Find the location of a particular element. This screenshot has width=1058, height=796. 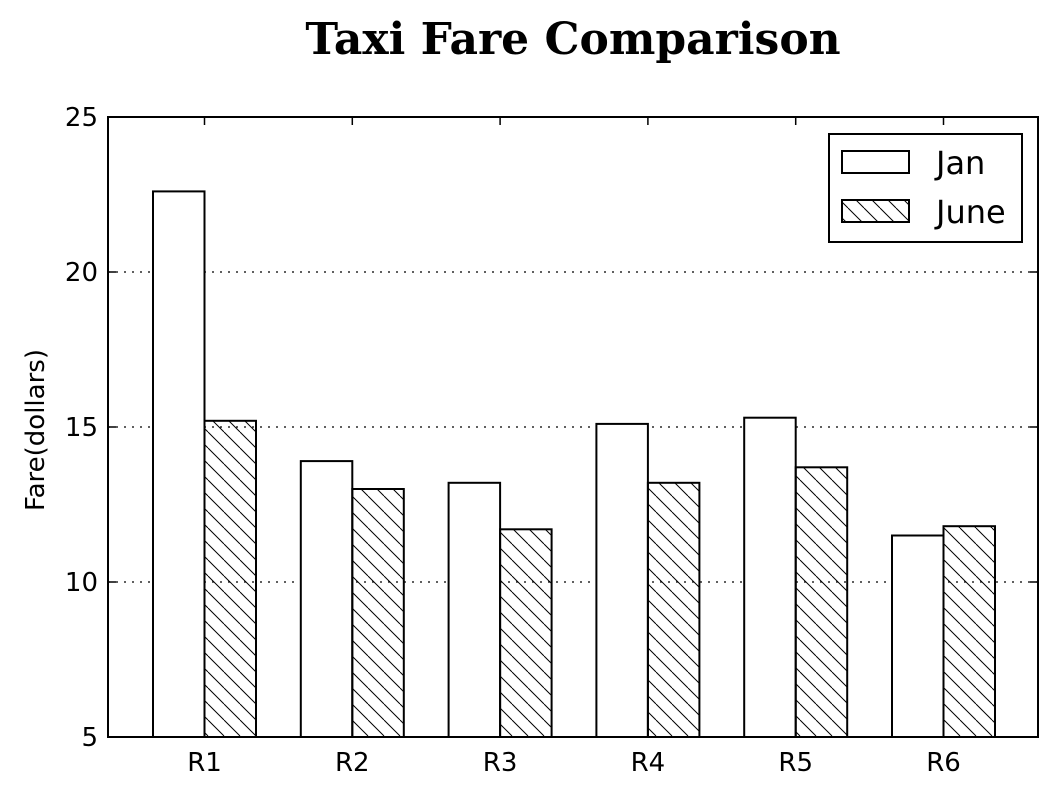

bar-june-r4 is located at coordinates (673, 609).